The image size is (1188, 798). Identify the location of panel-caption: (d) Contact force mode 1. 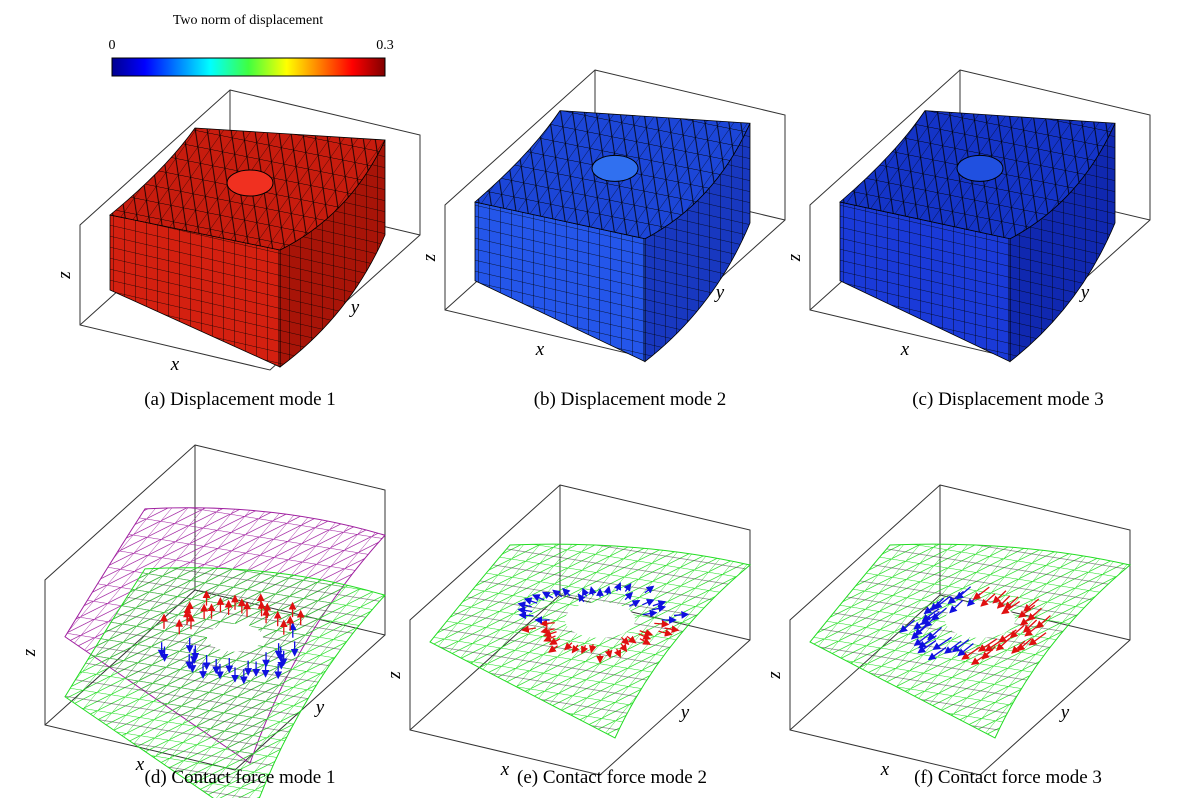
(240, 777).